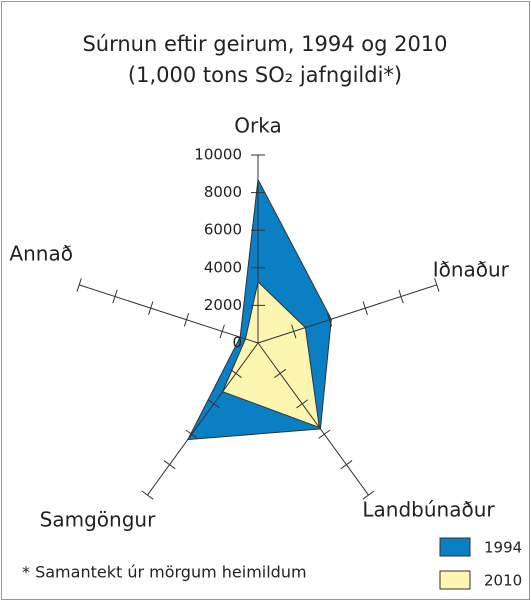 Image resolution: width=531 pixels, height=601 pixels. What do you see at coordinates (270, 354) in the screenshot?
I see `series-area` at bounding box center [270, 354].